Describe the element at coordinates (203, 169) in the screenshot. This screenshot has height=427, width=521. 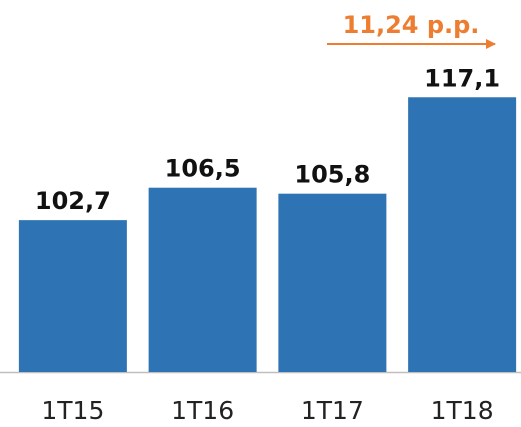
I see `value-label: 106,5` at that location.